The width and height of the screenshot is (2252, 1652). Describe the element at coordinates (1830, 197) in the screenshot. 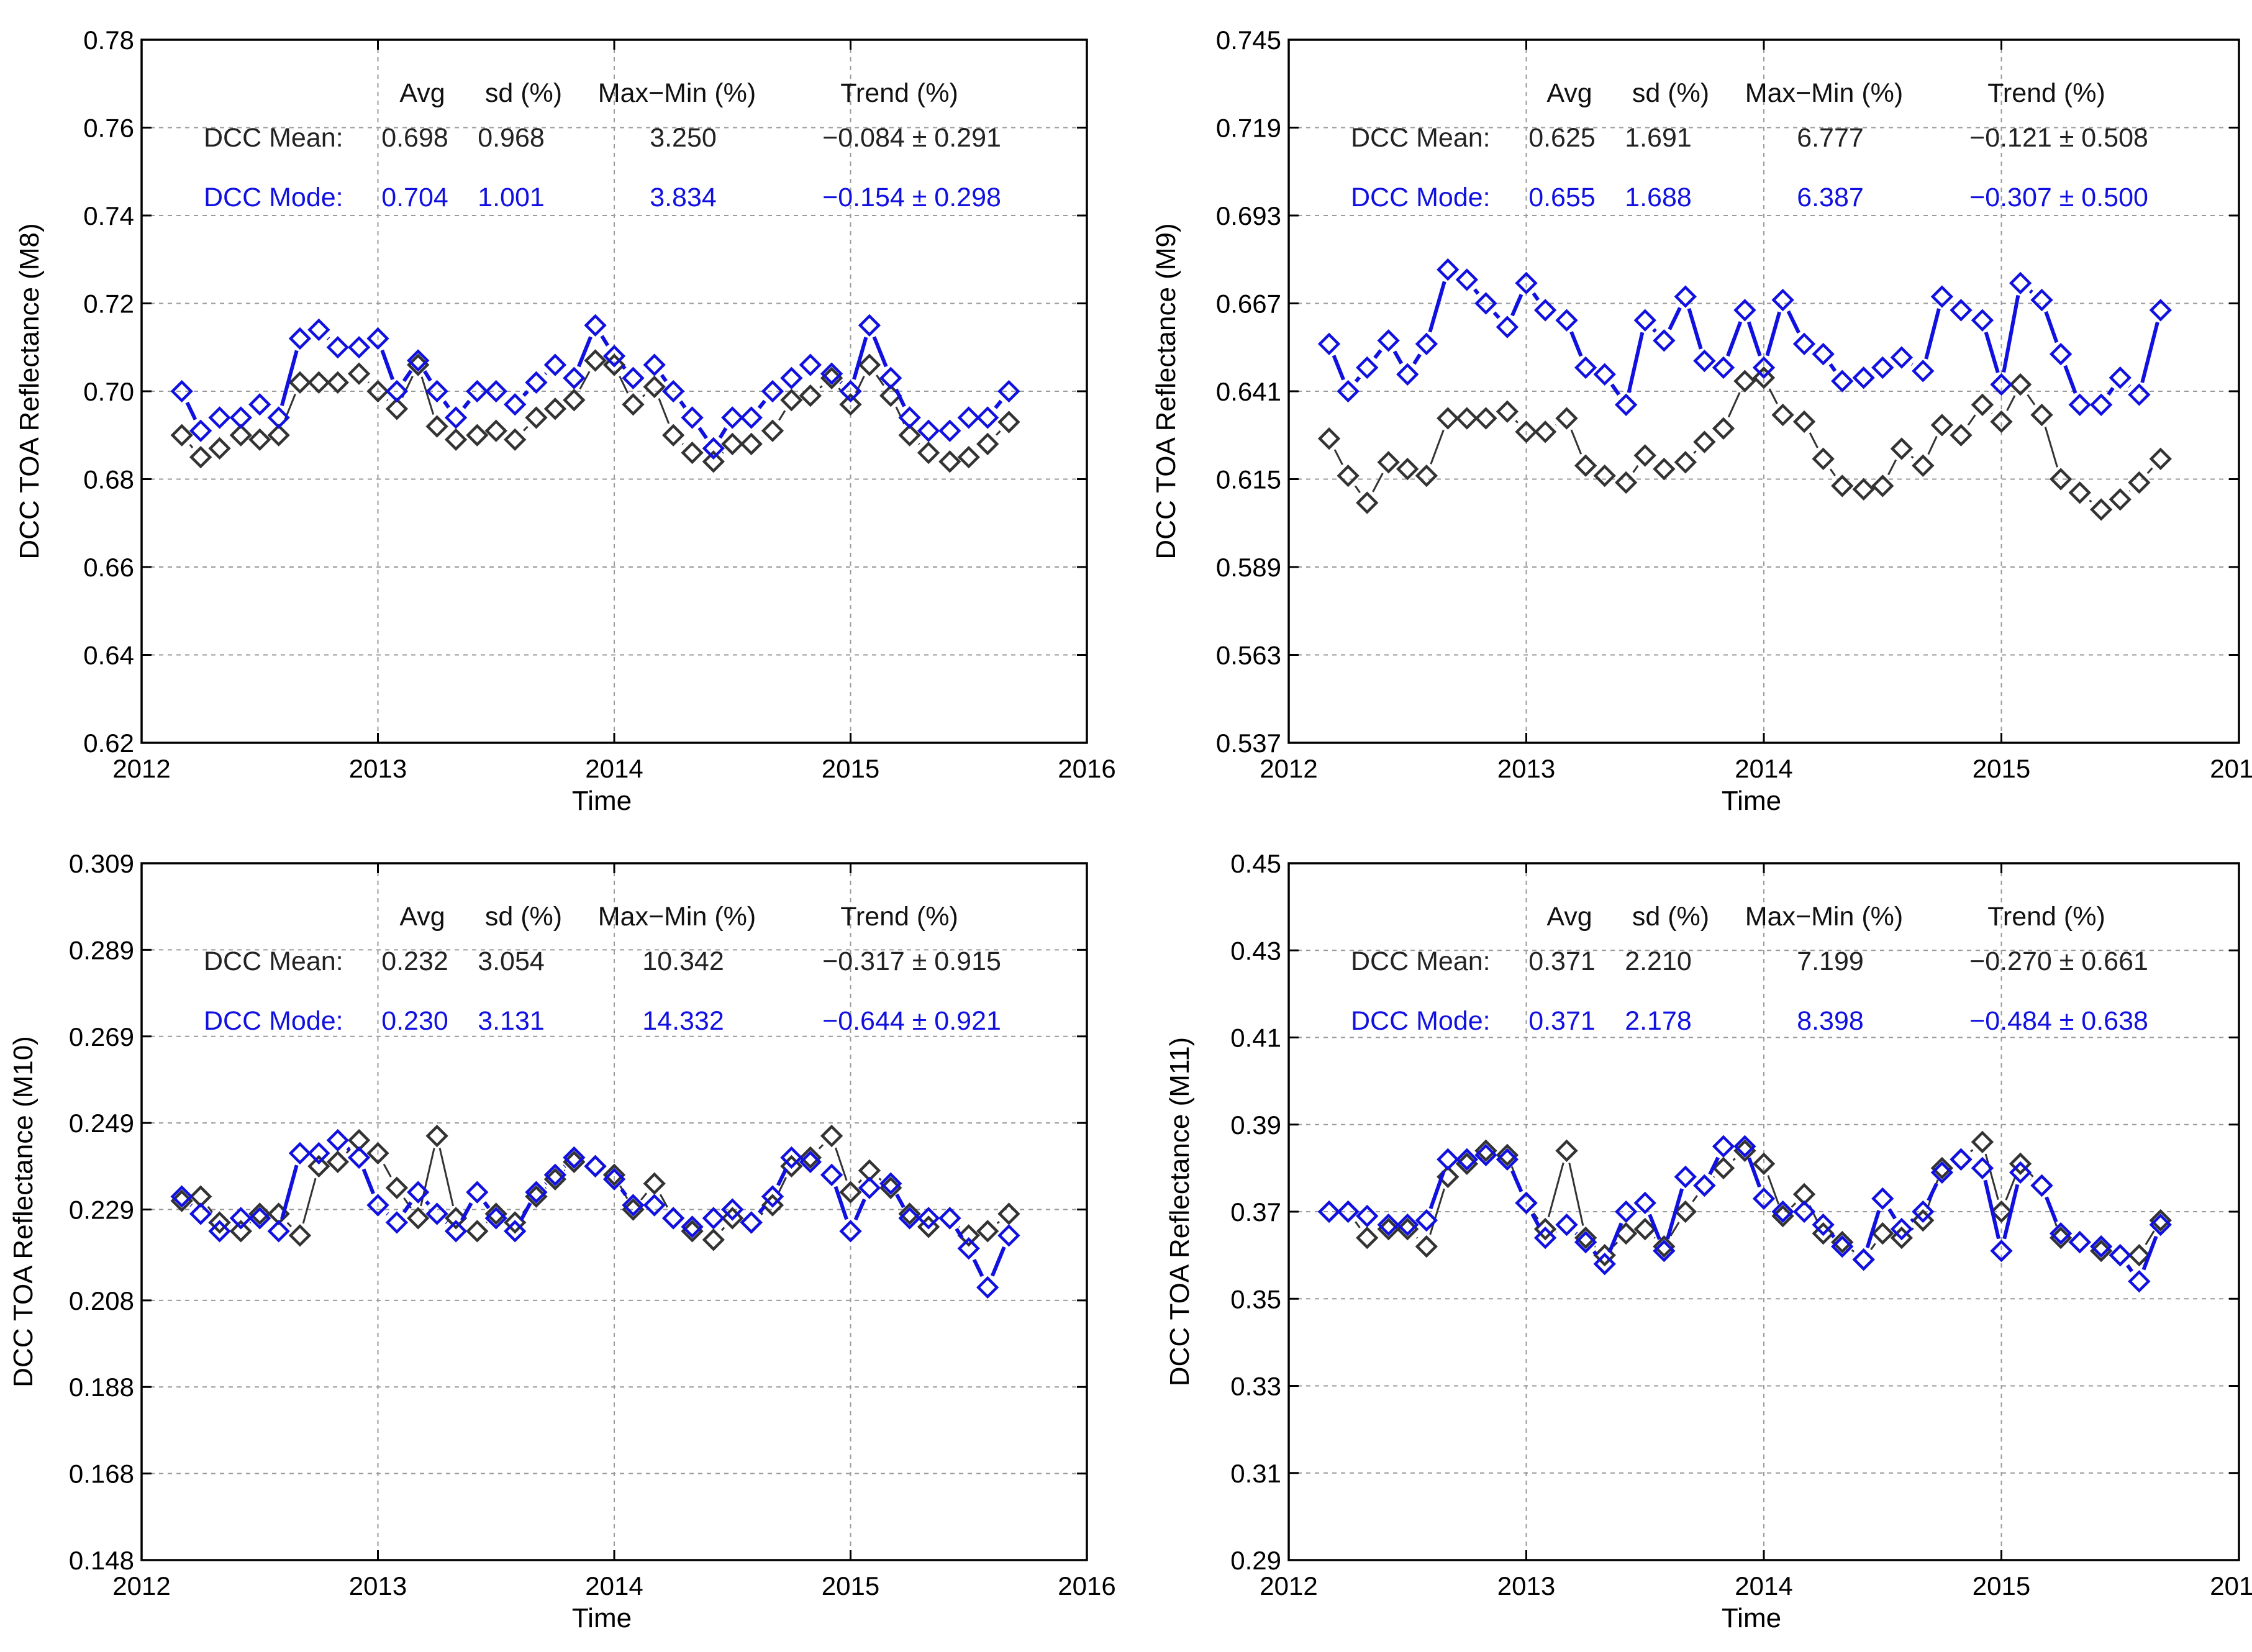

I see `stats-value: 6.387` at that location.